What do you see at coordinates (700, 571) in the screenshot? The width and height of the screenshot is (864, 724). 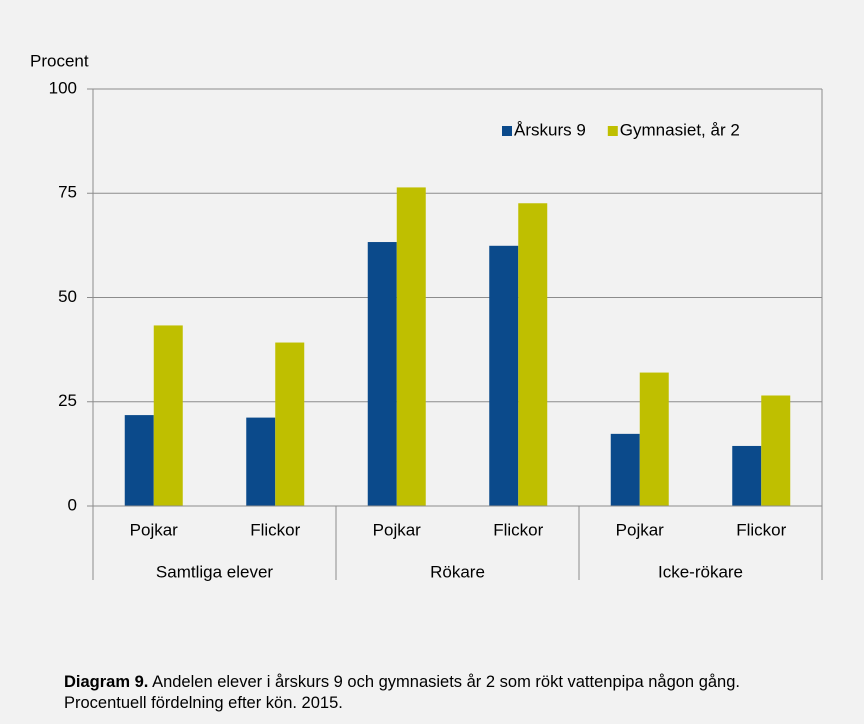 I see `group-label: Icke-rökare` at bounding box center [700, 571].